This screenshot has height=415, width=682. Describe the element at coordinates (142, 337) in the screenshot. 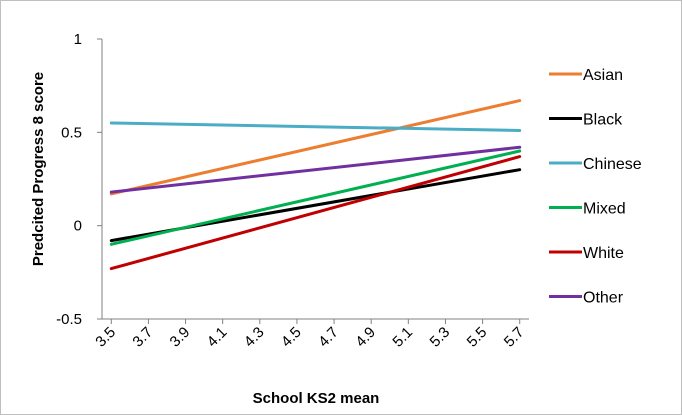

I see `x-tick-label: 3.7` at that location.